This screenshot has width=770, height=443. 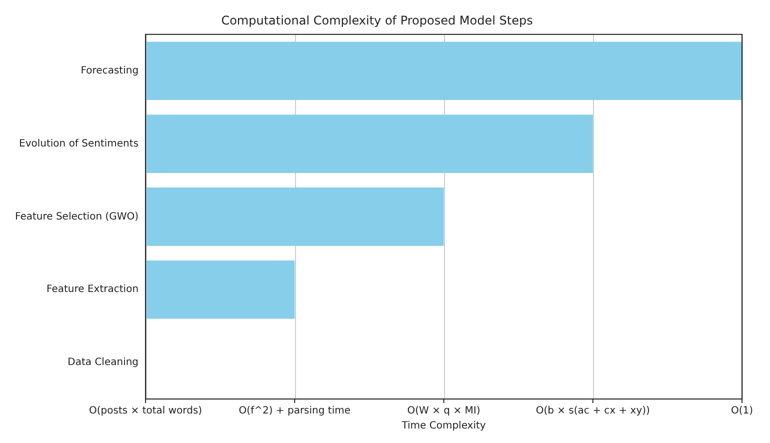 I want to click on text: O(b × s(ac + cx + xy)), so click(x=593, y=411).